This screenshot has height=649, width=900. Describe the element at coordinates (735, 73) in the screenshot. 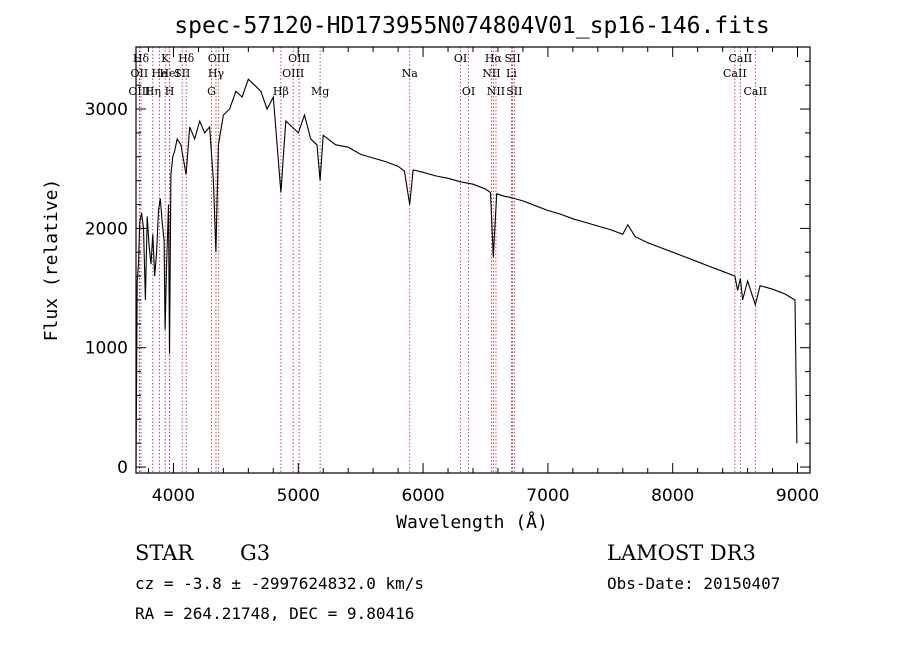

I see `line-label-27: CaII` at that location.